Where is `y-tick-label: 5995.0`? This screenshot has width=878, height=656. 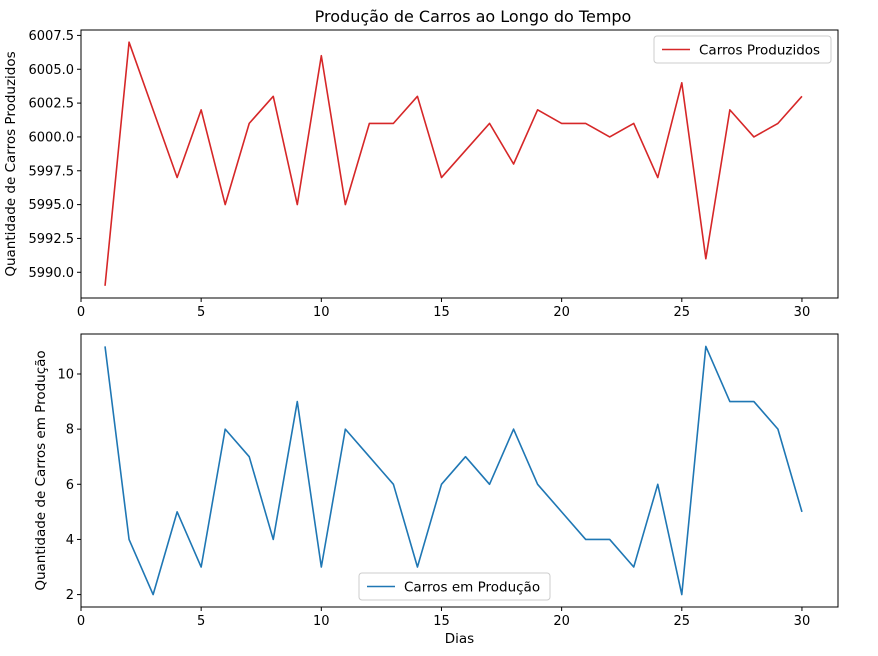 y-tick-label: 5995.0 is located at coordinates (52, 205).